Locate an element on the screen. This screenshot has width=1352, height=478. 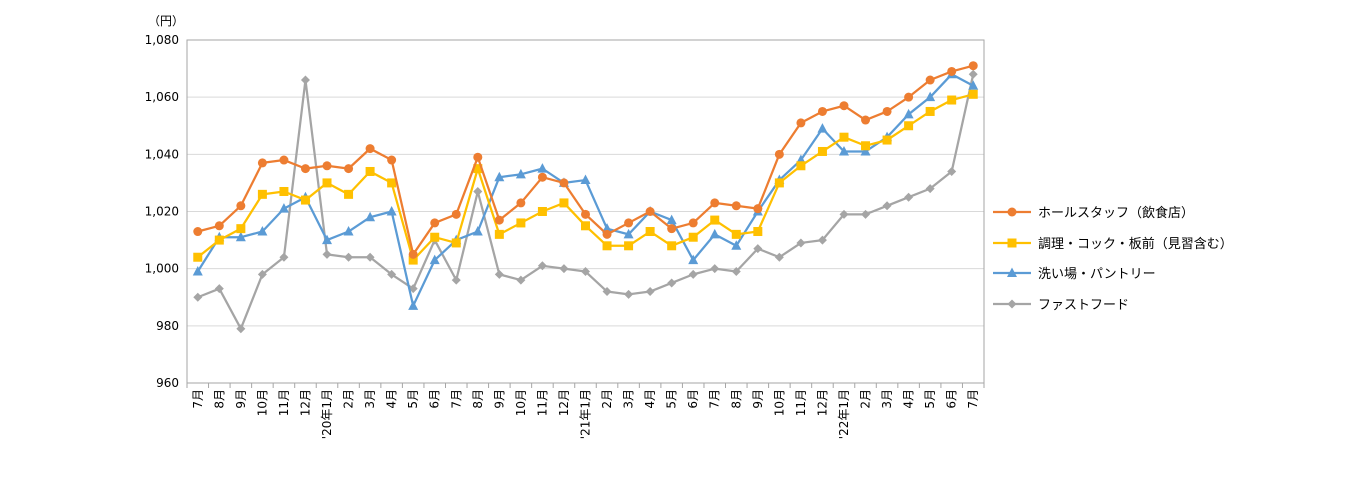
legend-label: ホールスタッフ（飲食店） is located at coordinates (1116, 213).